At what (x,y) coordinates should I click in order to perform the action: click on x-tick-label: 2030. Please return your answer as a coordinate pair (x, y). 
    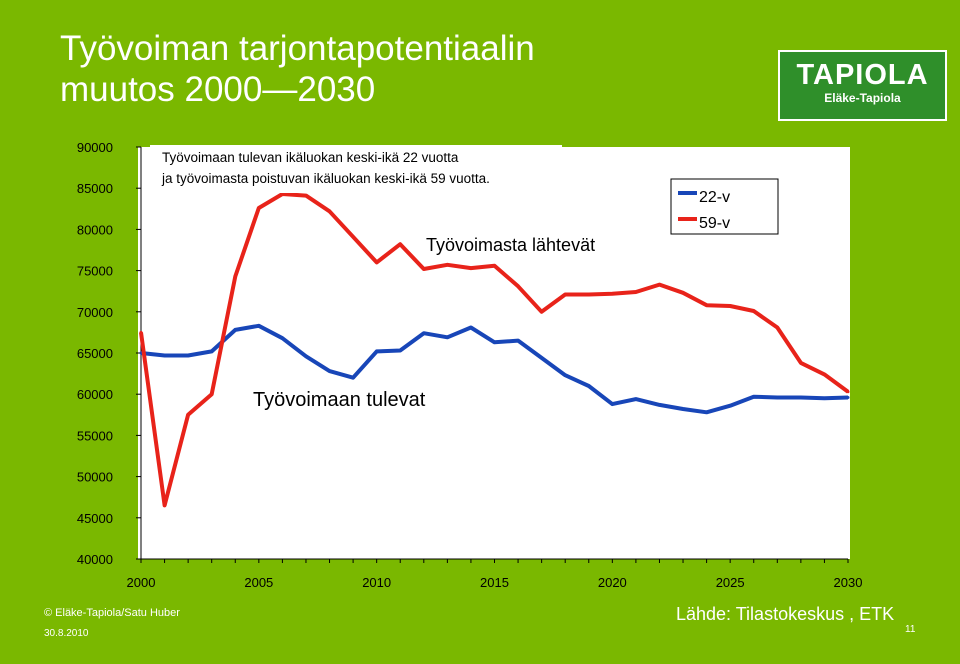
    Looking at the image, I should click on (848, 582).